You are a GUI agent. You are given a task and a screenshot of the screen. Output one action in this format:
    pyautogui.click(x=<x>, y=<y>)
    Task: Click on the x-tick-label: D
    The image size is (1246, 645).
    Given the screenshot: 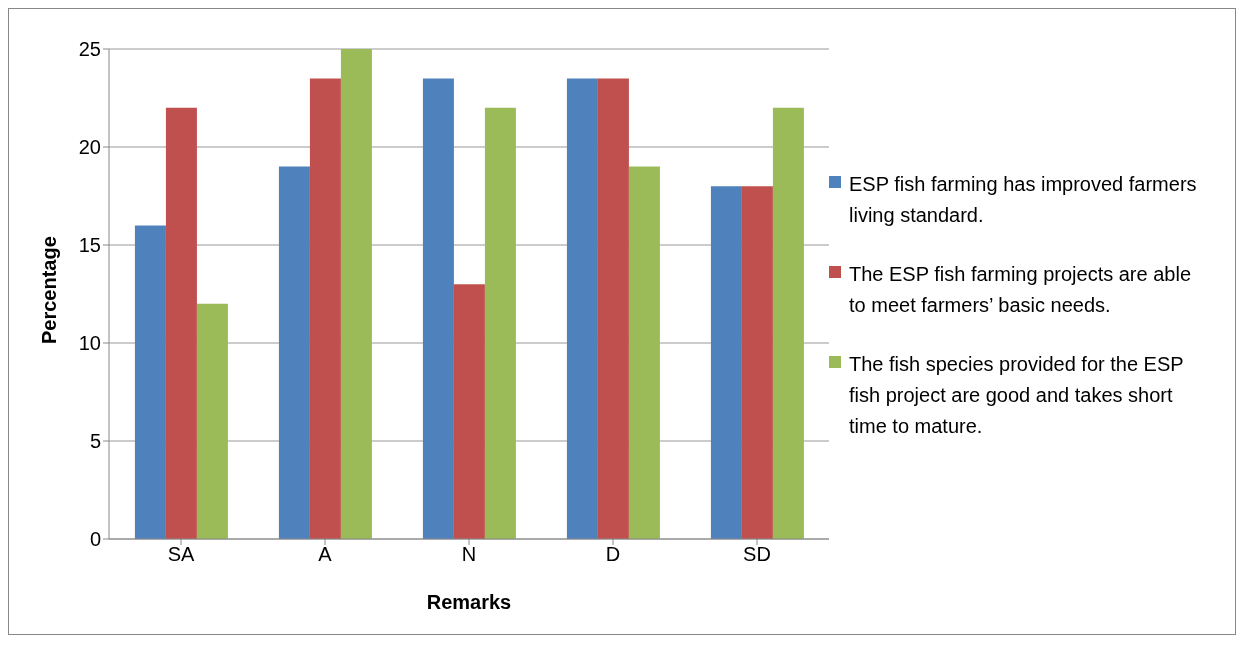 What is the action you would take?
    pyautogui.click(x=613, y=554)
    